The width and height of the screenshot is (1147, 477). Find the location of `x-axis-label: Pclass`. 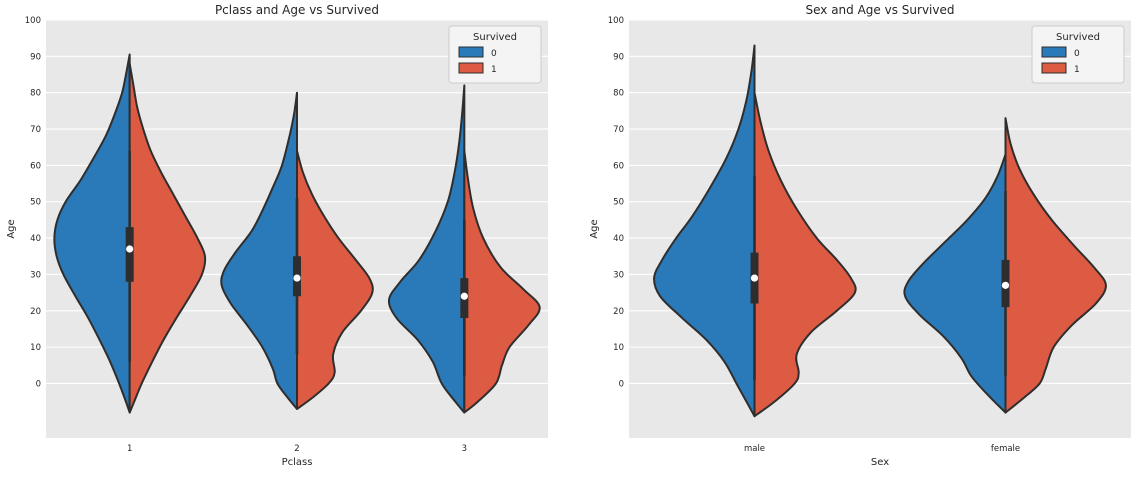

x-axis-label: Pclass is located at coordinates (297, 462).